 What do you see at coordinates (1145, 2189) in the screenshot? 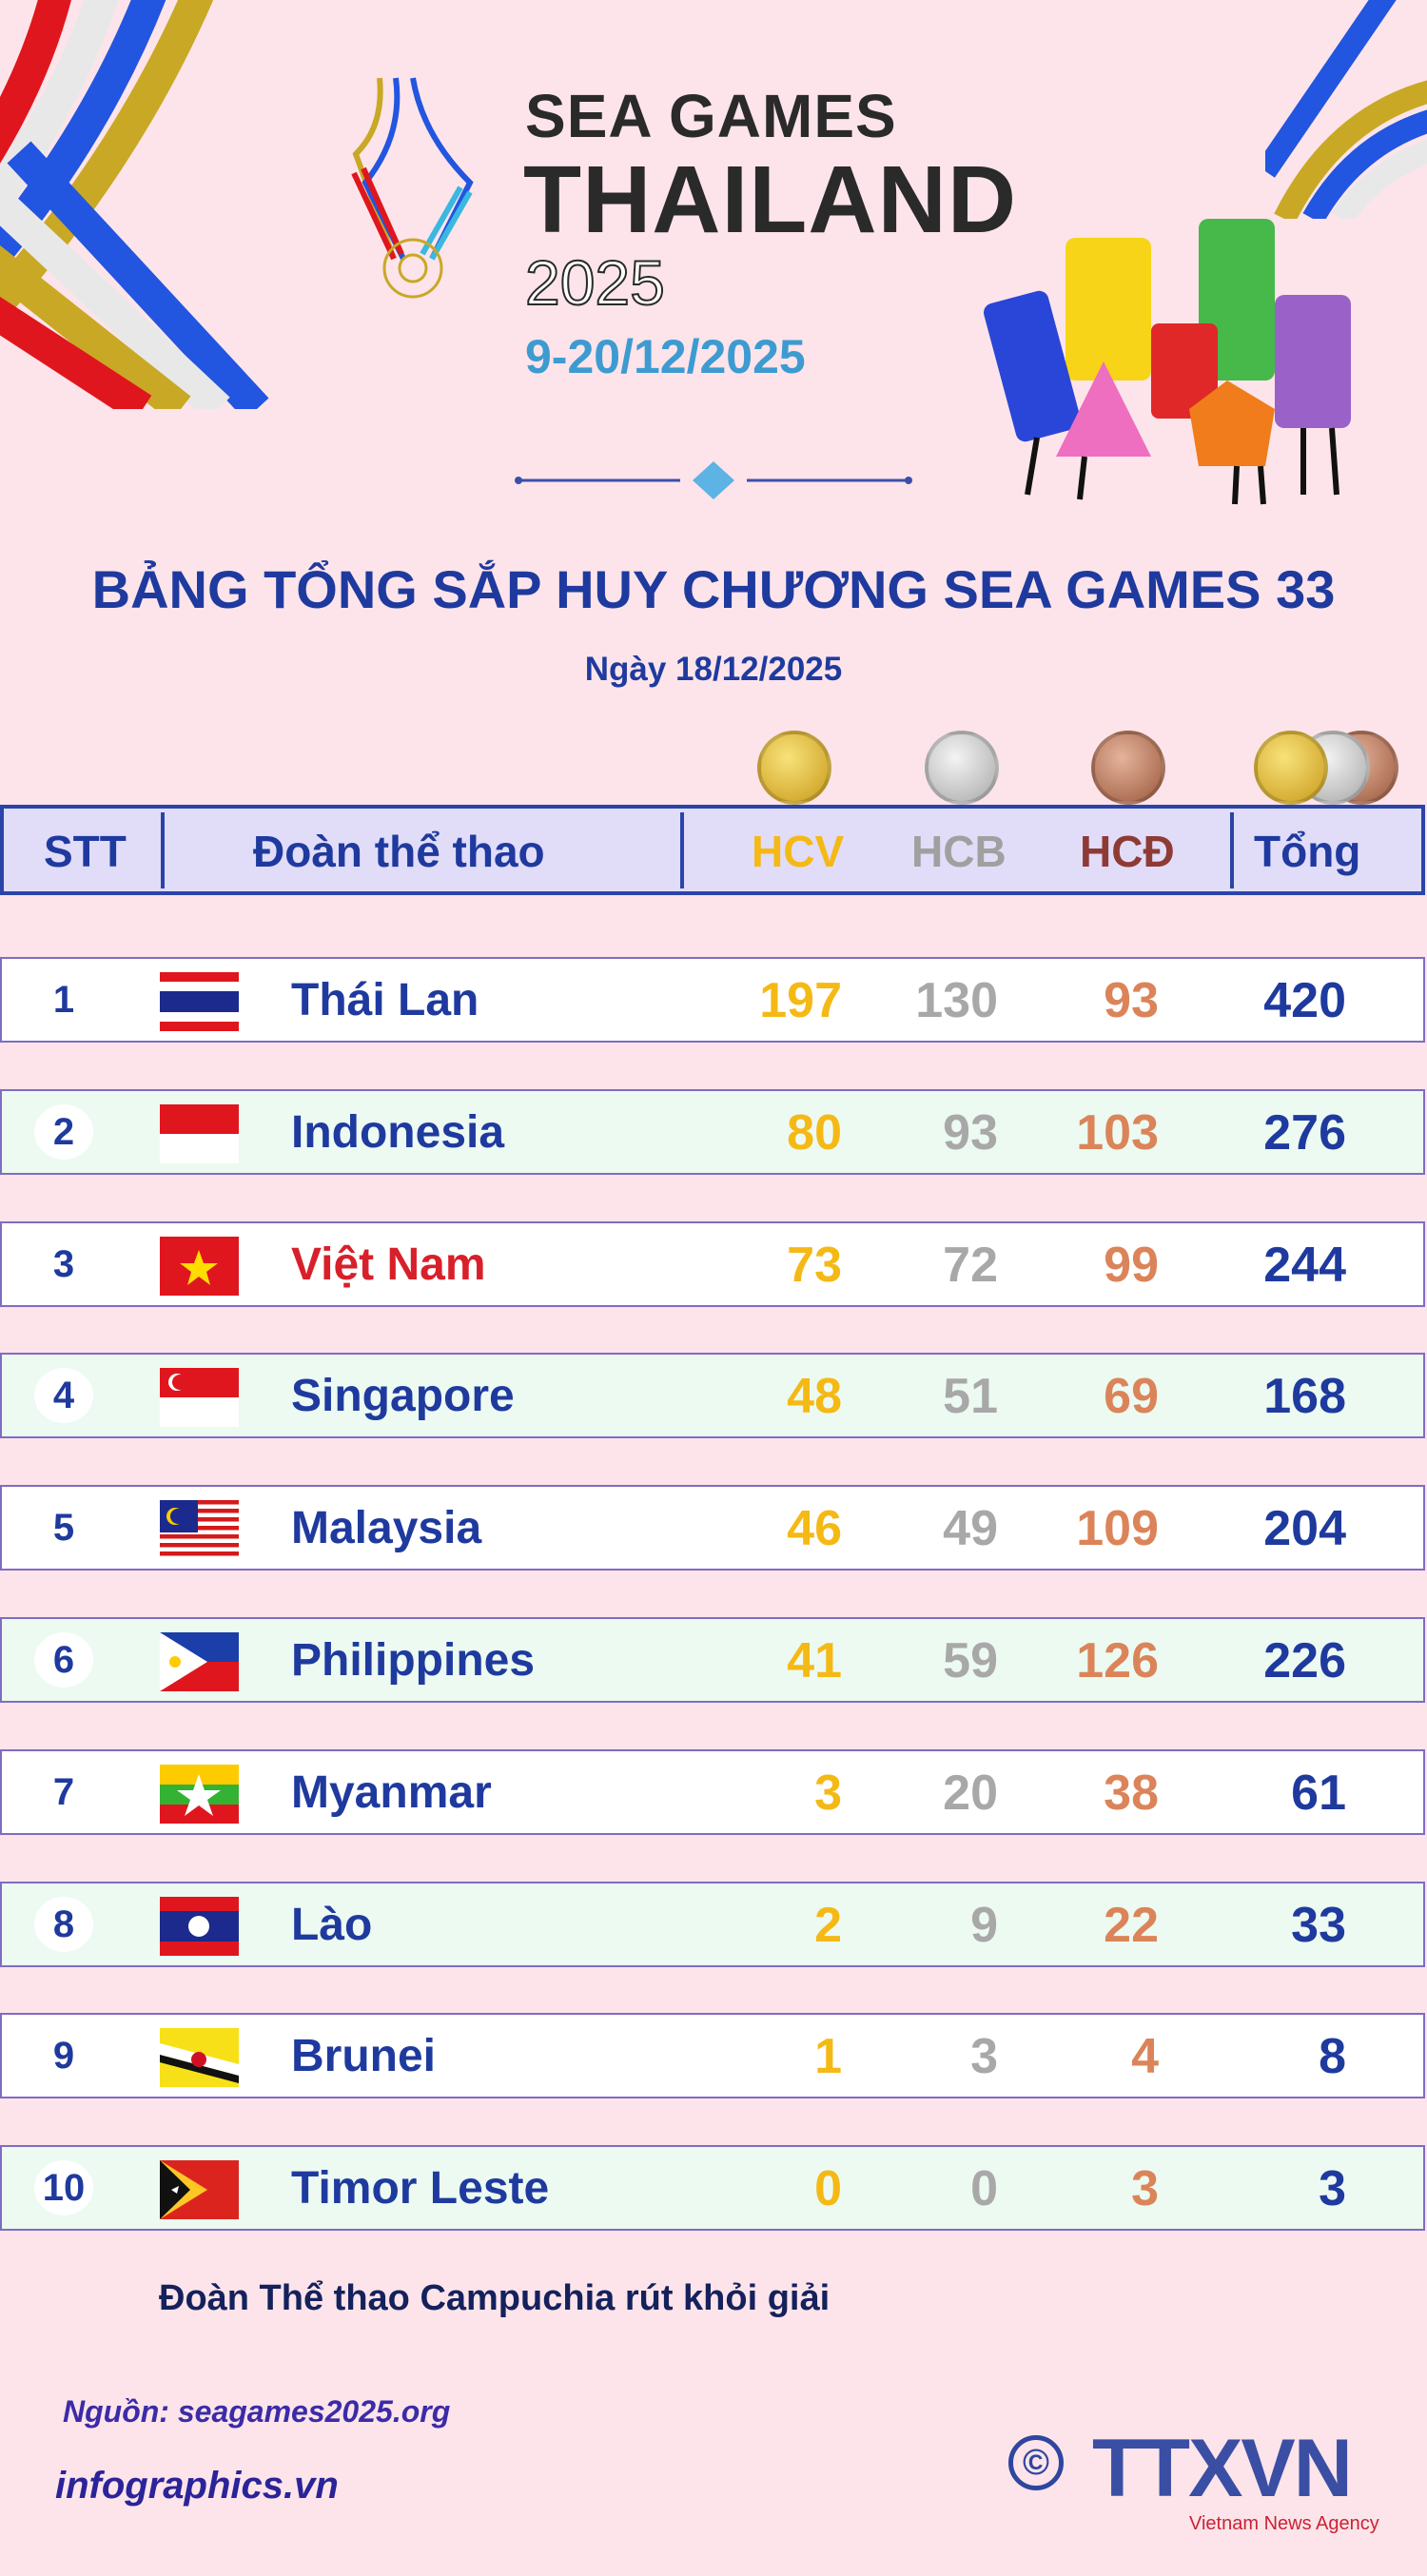
I see `bronze-count: 3` at bounding box center [1145, 2189].